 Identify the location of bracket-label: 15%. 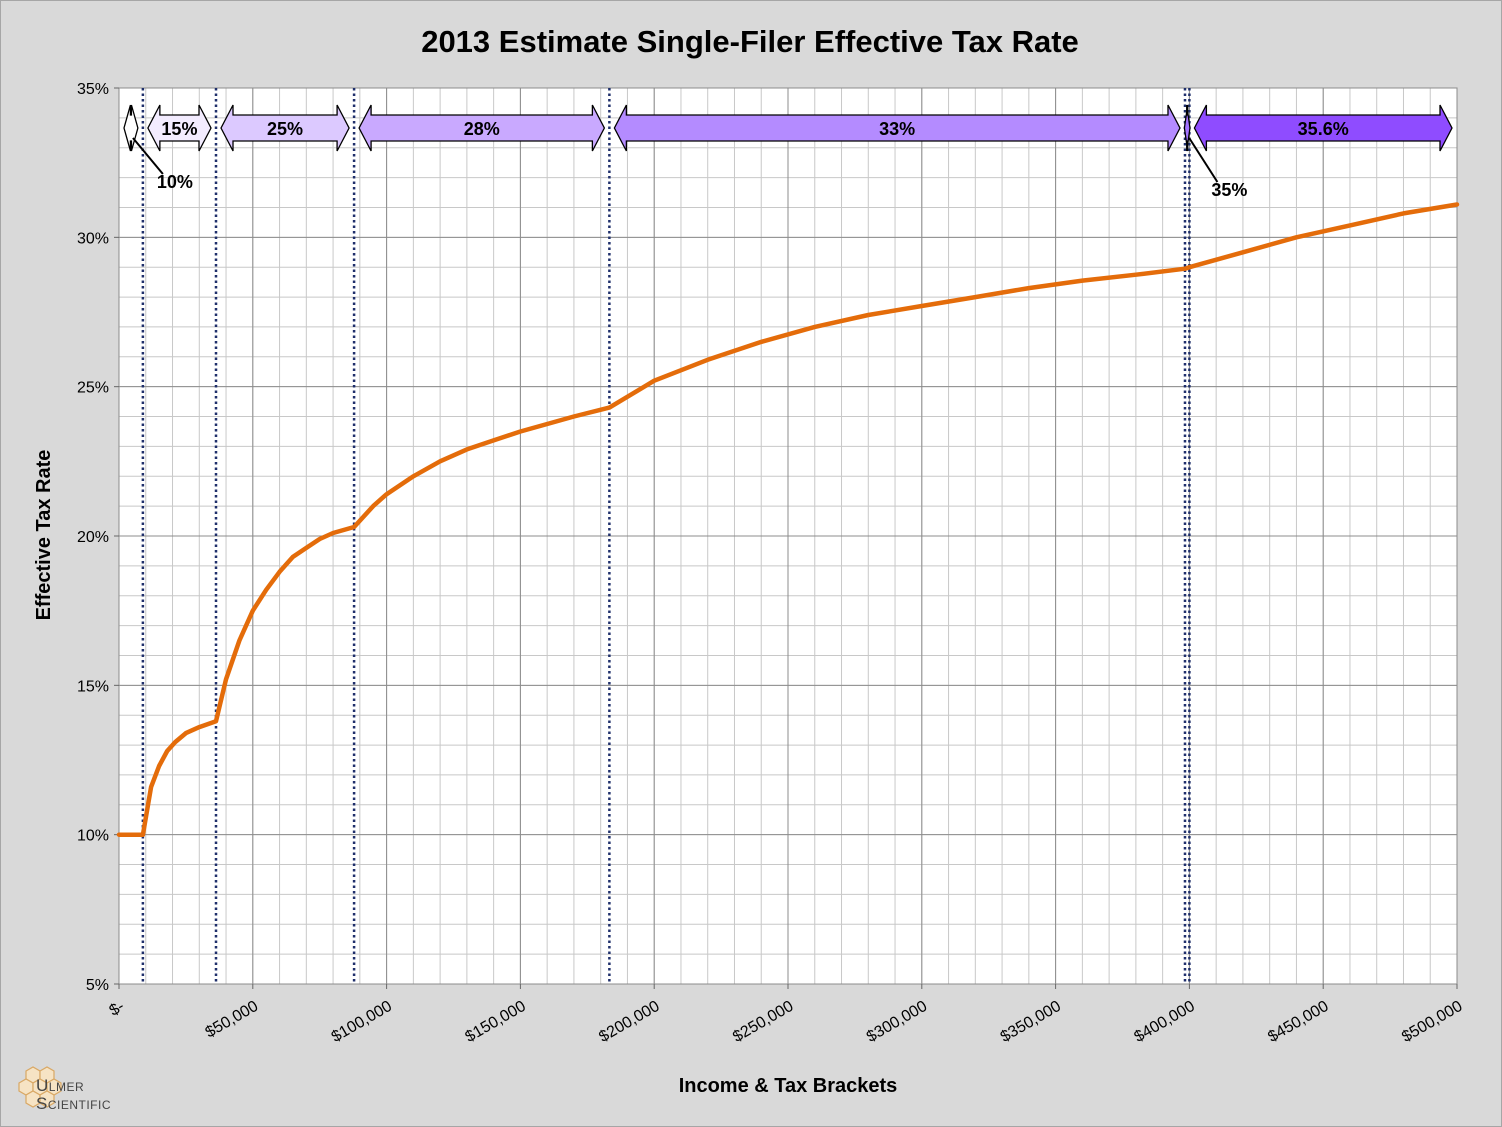
(179, 129).